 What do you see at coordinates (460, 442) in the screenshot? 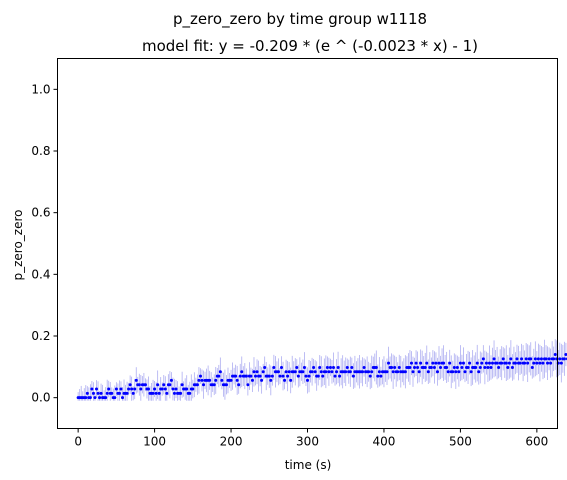
I see `x-tick-label: 500` at bounding box center [460, 442].